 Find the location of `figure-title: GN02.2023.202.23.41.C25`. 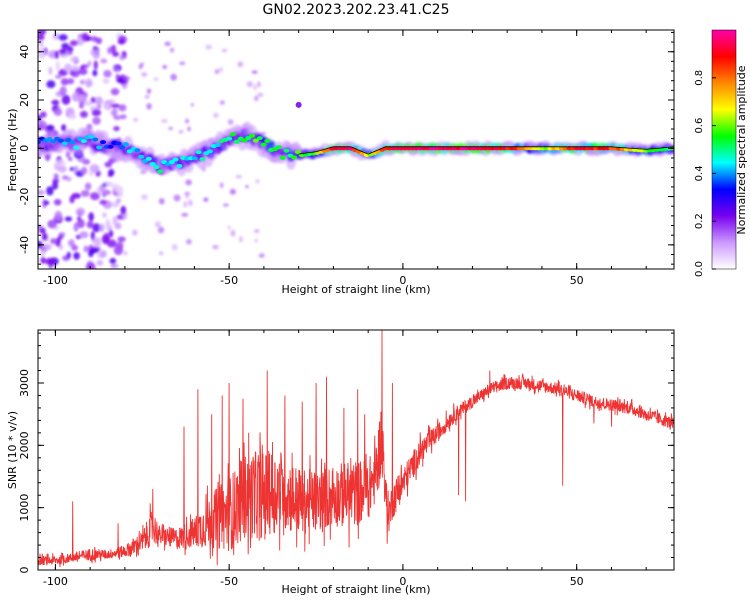

figure-title: GN02.2023.202.23.41.C25 is located at coordinates (356, 10).